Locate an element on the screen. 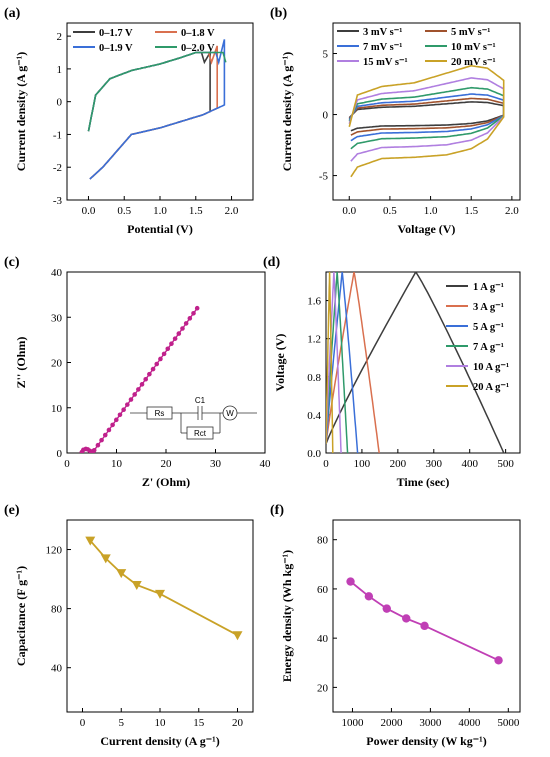 This screenshot has height=757, width=550. x-tick-label-a: 2.0 is located at coordinates (232, 211).